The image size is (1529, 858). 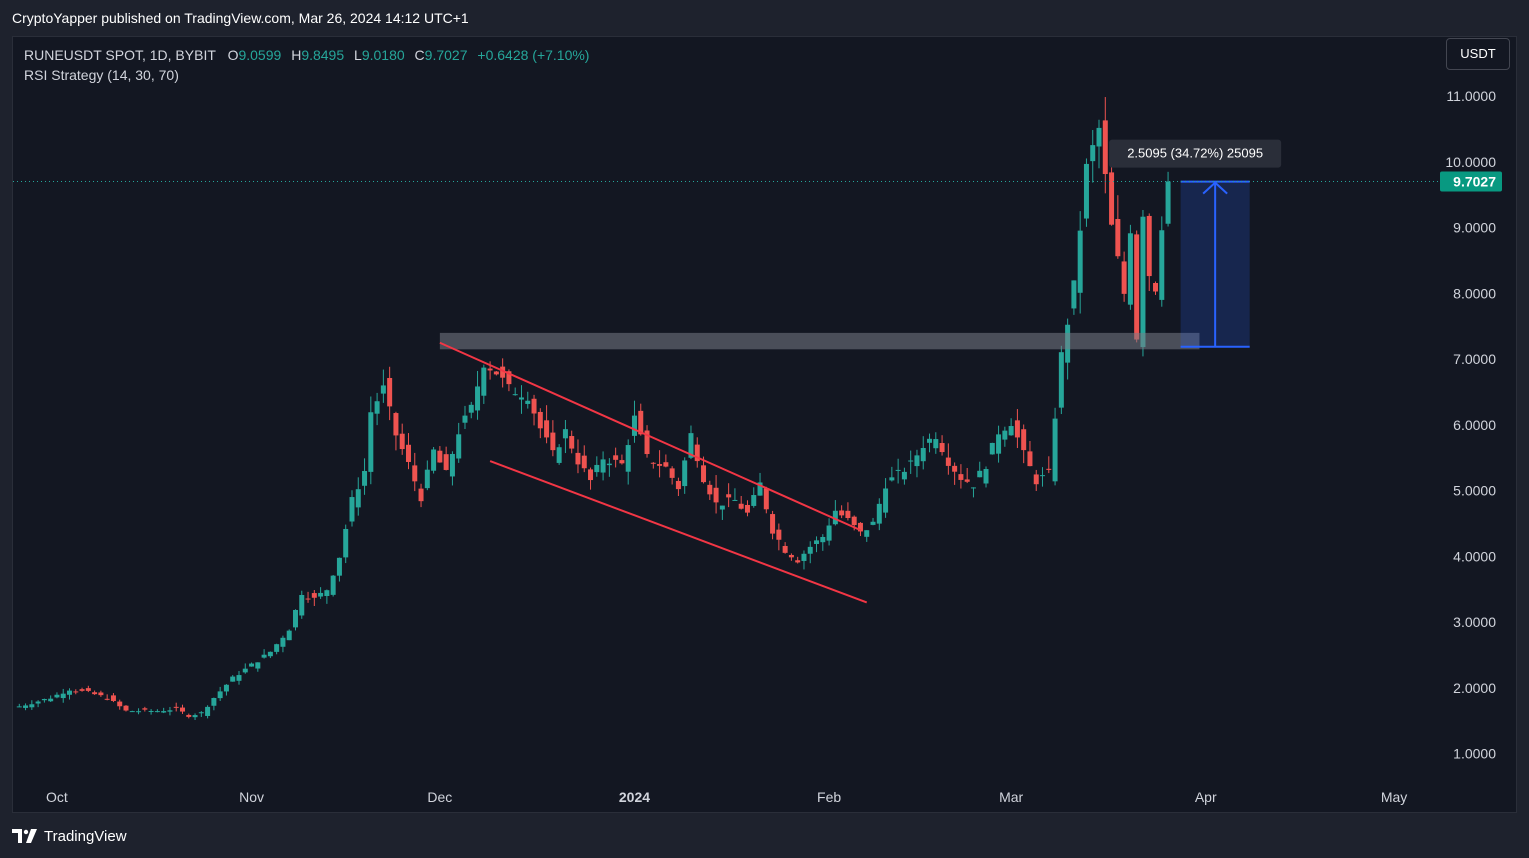 I want to click on x-tick-label: Apr, so click(x=1206, y=797).